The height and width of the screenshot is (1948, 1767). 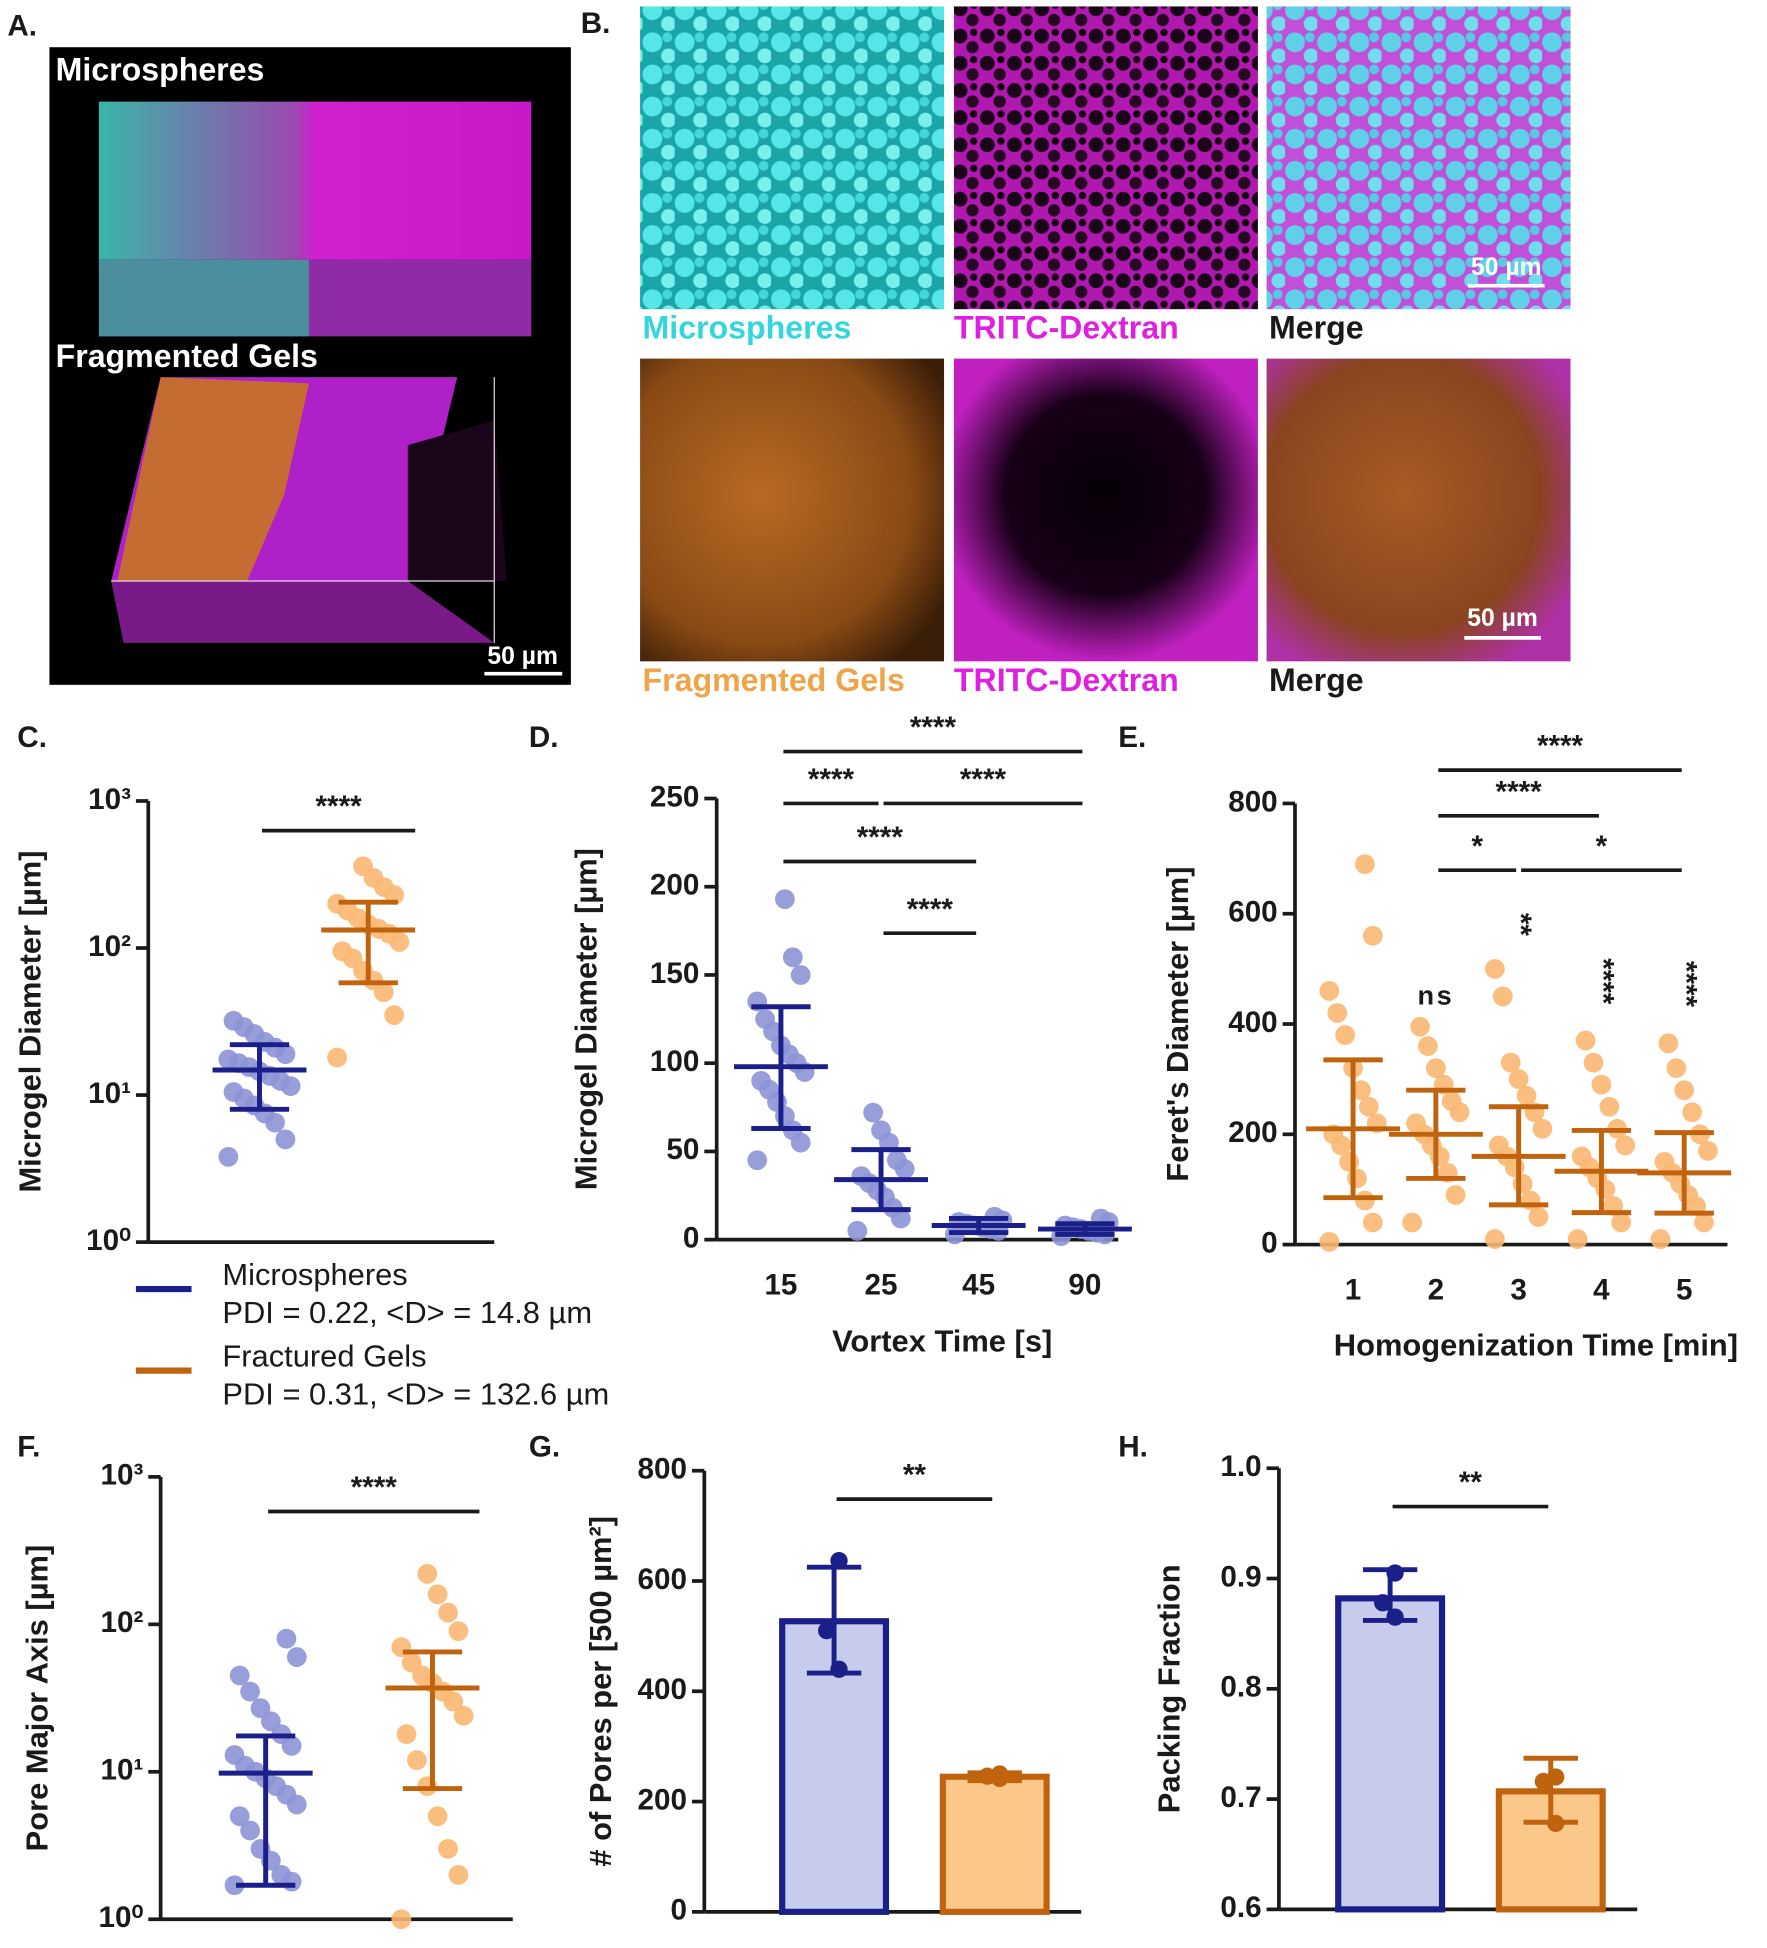 I want to click on y-tick-label: 0.9, so click(x=1240, y=1576).